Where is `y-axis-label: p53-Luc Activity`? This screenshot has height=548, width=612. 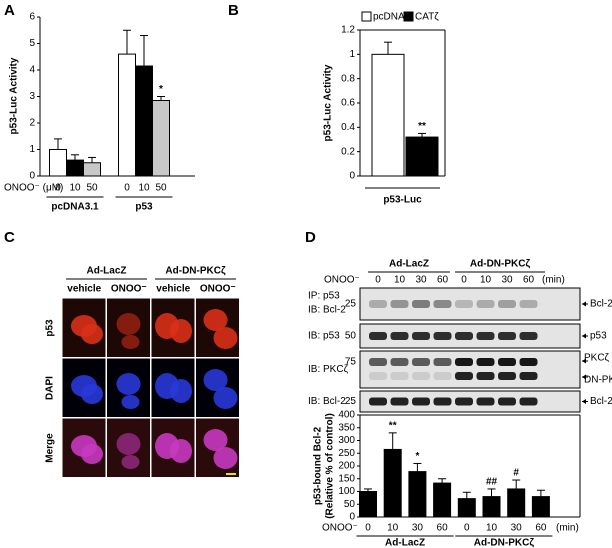
y-axis-label: p53-Luc Activity is located at coordinates (14, 95).